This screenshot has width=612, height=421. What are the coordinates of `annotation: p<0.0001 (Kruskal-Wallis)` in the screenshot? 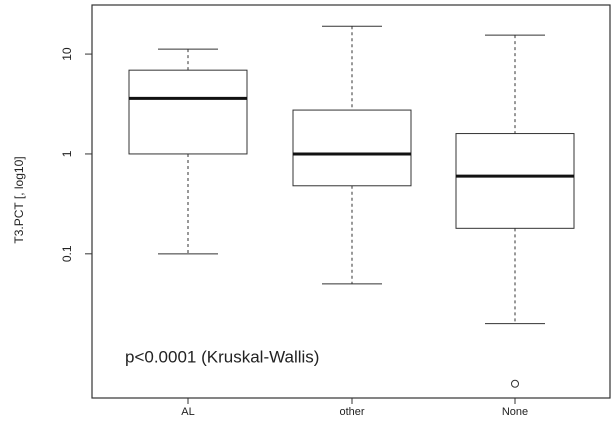 It's located at (222, 356).